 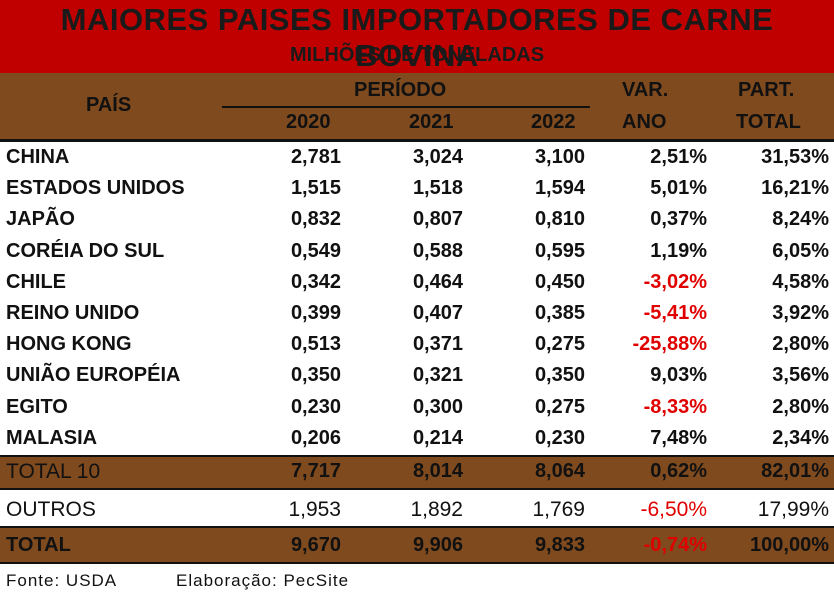 I want to click on total-part: 100,00%, so click(x=789, y=545).